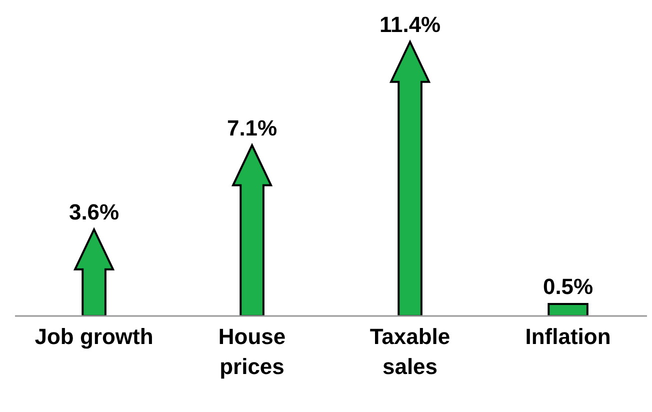  I want to click on x-tick-label: House prices, so click(252, 351).